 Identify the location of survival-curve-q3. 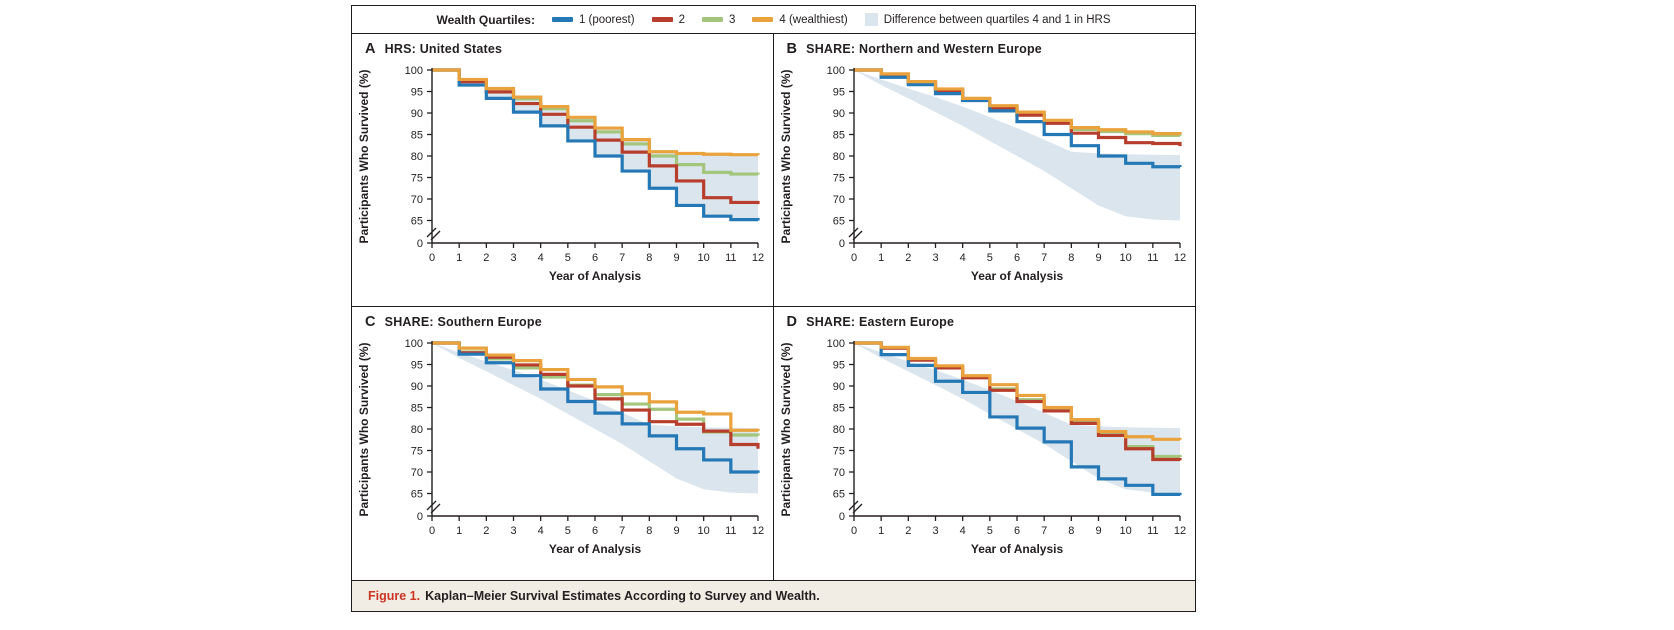
(1017, 102).